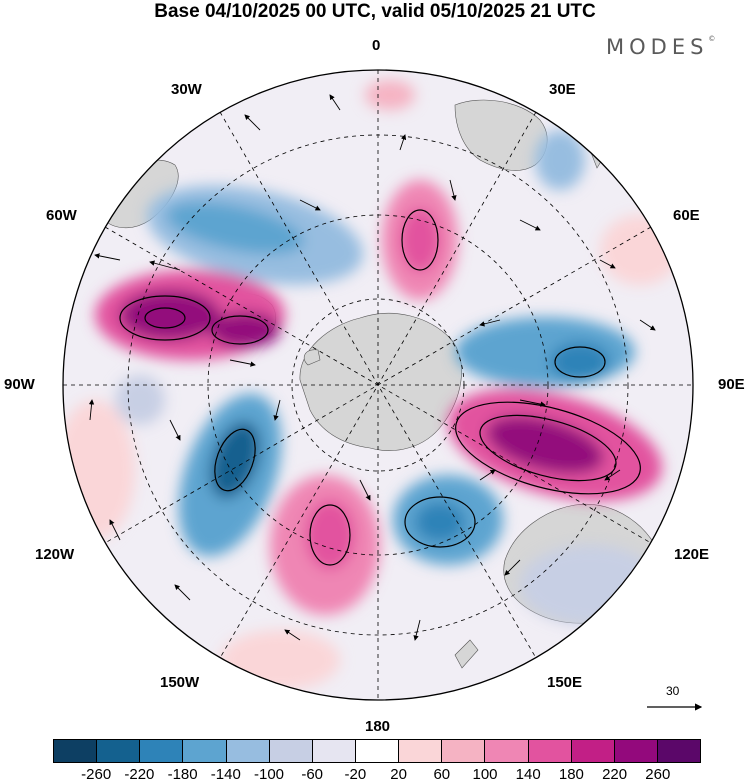  I want to click on positive-anomaly-greenwich, so click(390, 95).